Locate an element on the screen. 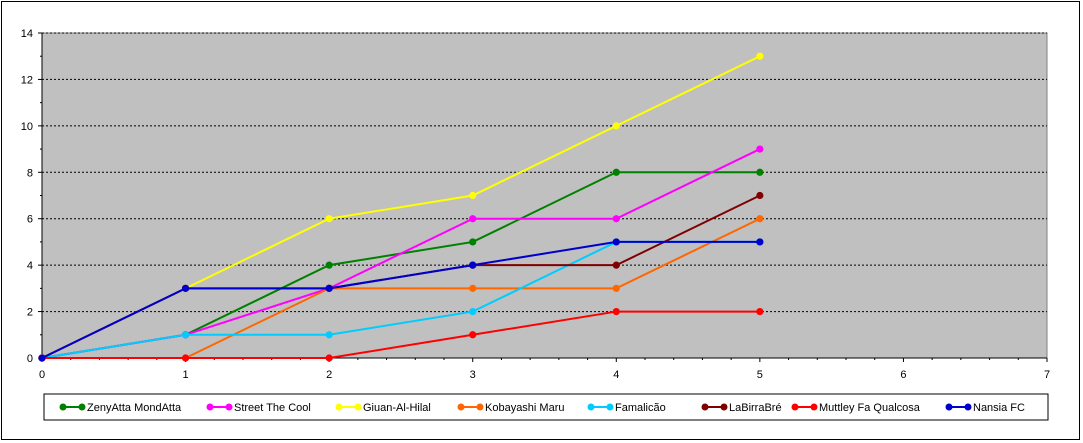 This screenshot has height=443, width=1083. x-tick-label: 5 is located at coordinates (760, 375).